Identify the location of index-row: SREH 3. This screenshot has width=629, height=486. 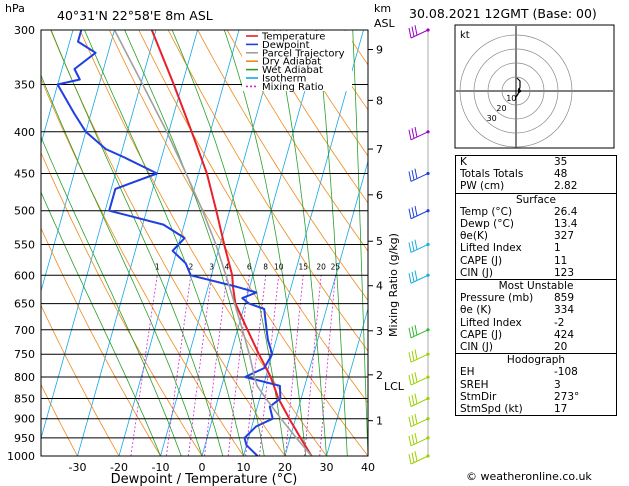
(536, 385).